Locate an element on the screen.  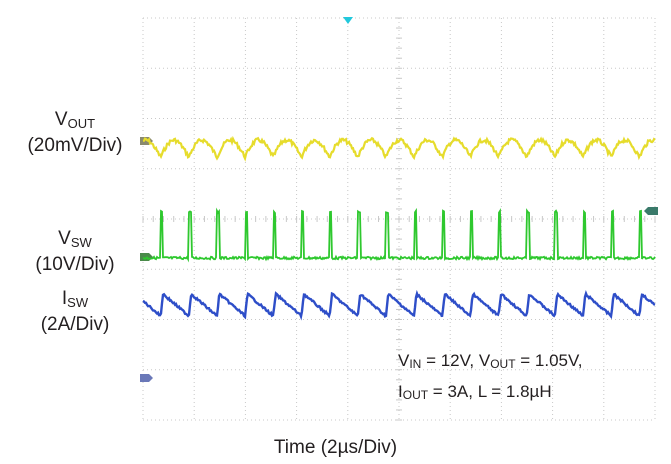
trigger-position-marker is located at coordinates (348, 20).